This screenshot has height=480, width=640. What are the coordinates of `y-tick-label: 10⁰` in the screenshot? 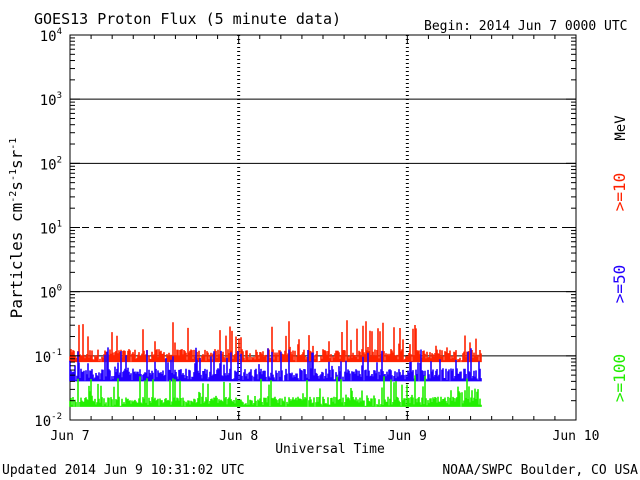 It's located at (51, 293).